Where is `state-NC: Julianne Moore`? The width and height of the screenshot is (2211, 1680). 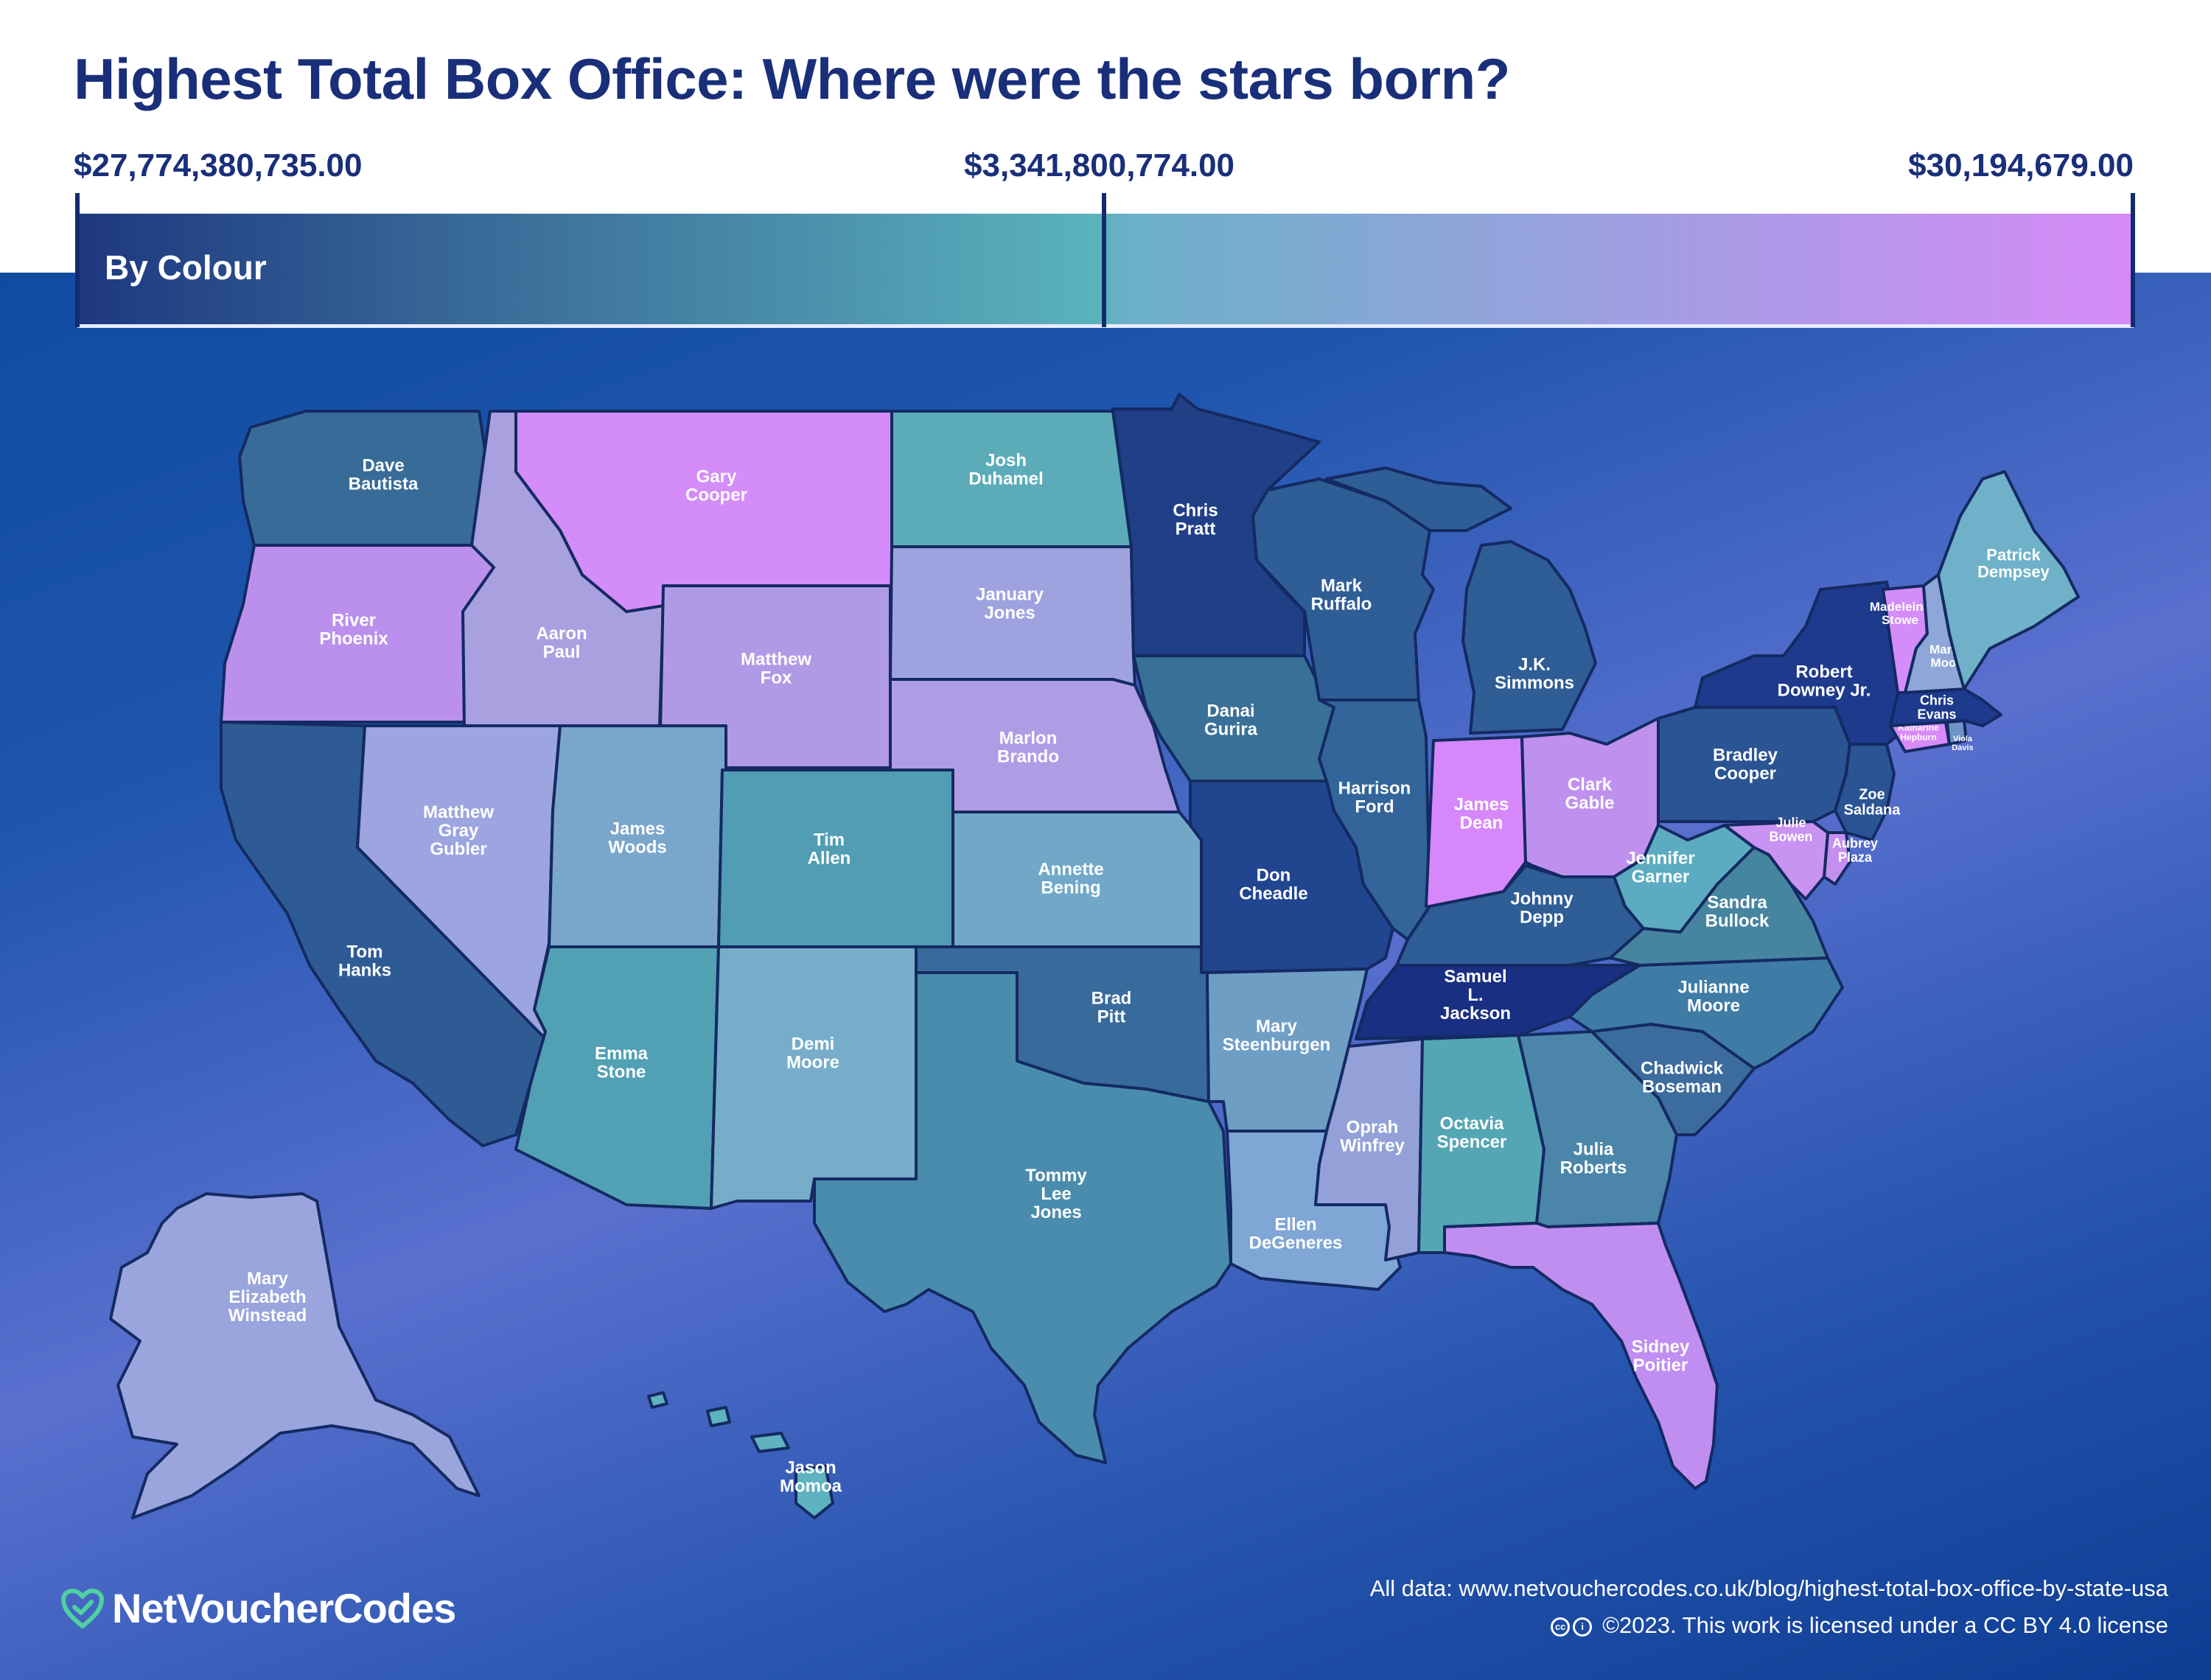
state-NC: Julianne Moore is located at coordinates (1706, 1013).